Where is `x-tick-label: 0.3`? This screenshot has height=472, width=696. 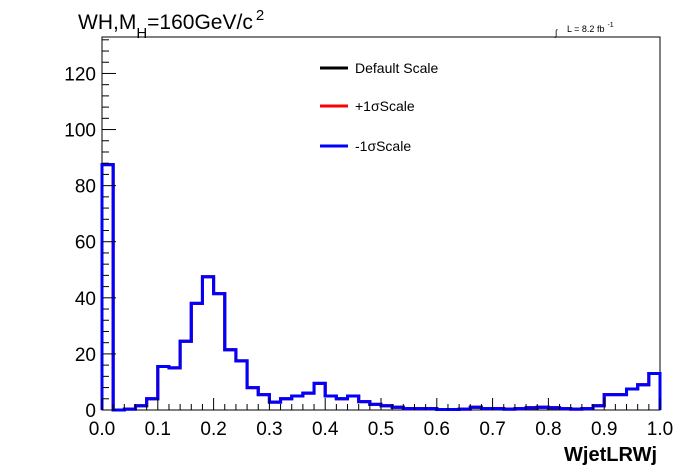 x-tick-label: 0.3 is located at coordinates (269, 429).